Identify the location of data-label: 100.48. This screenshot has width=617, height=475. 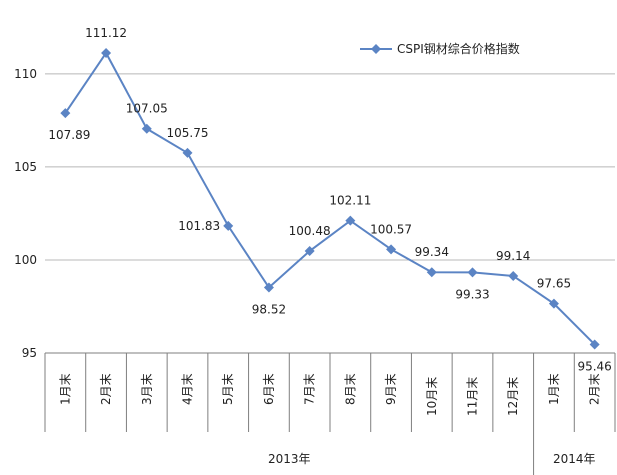
(310, 231).